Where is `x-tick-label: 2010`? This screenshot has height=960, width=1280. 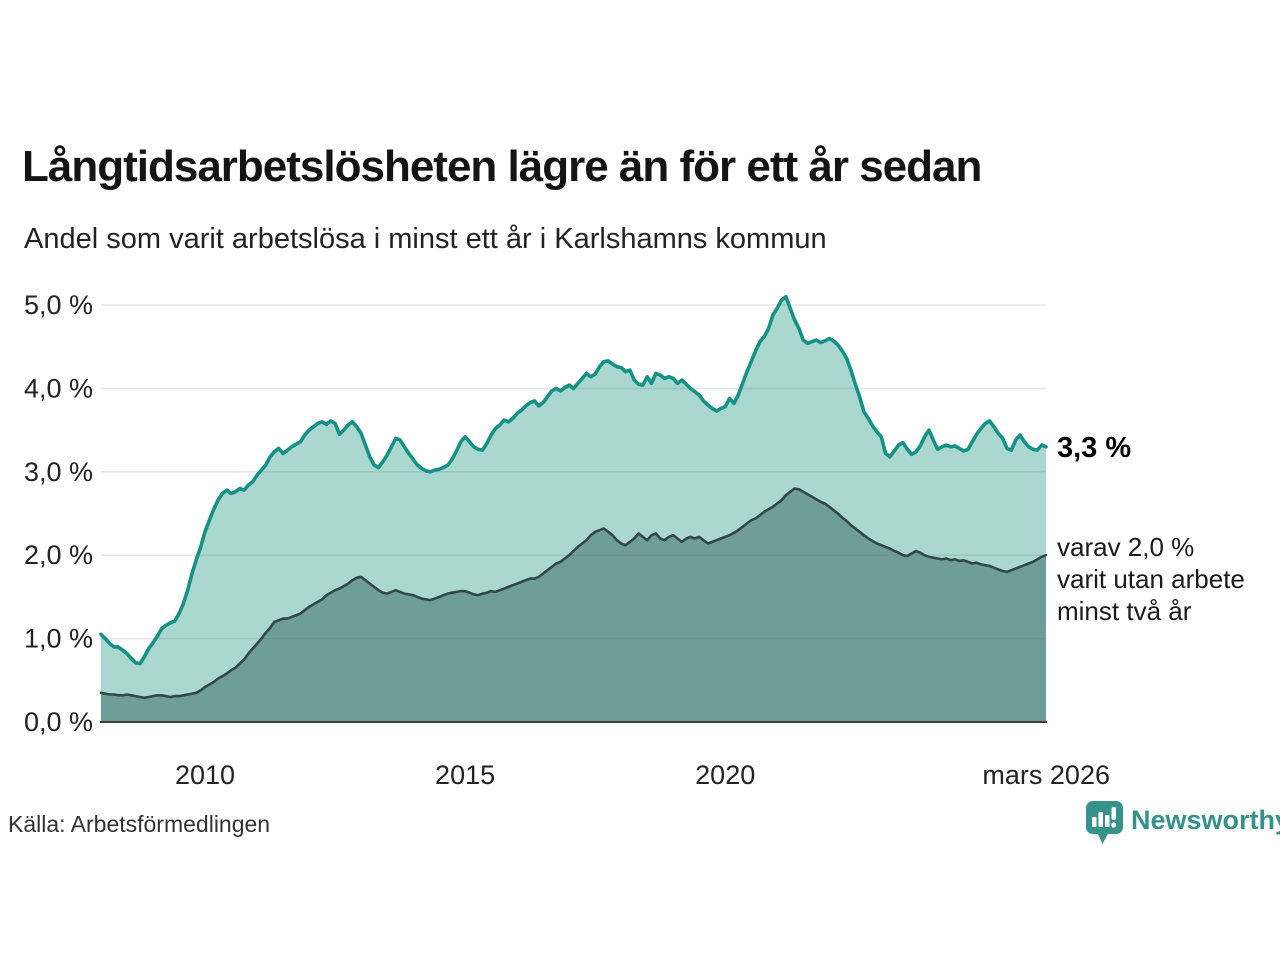
x-tick-label: 2010 is located at coordinates (205, 775).